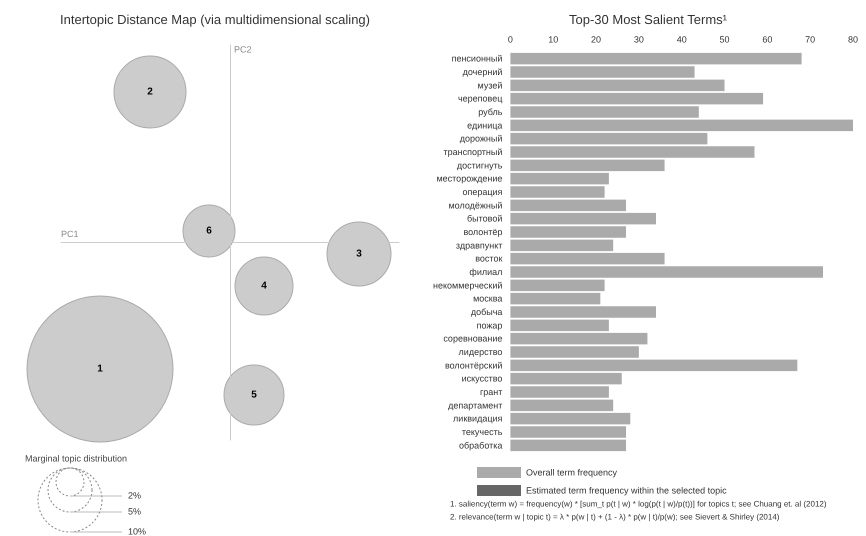  I want to click on y-tick-label: добыча, so click(486, 312).